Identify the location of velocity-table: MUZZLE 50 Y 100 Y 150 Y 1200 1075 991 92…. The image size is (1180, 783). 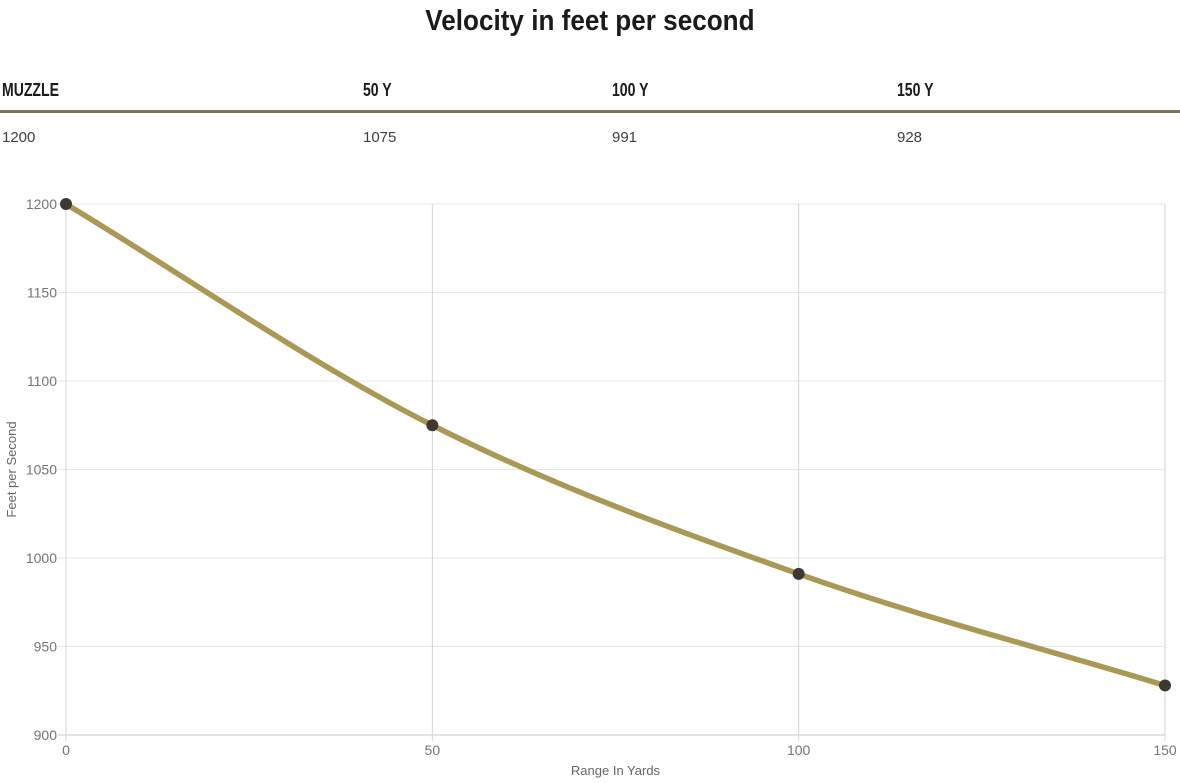
(590, 113).